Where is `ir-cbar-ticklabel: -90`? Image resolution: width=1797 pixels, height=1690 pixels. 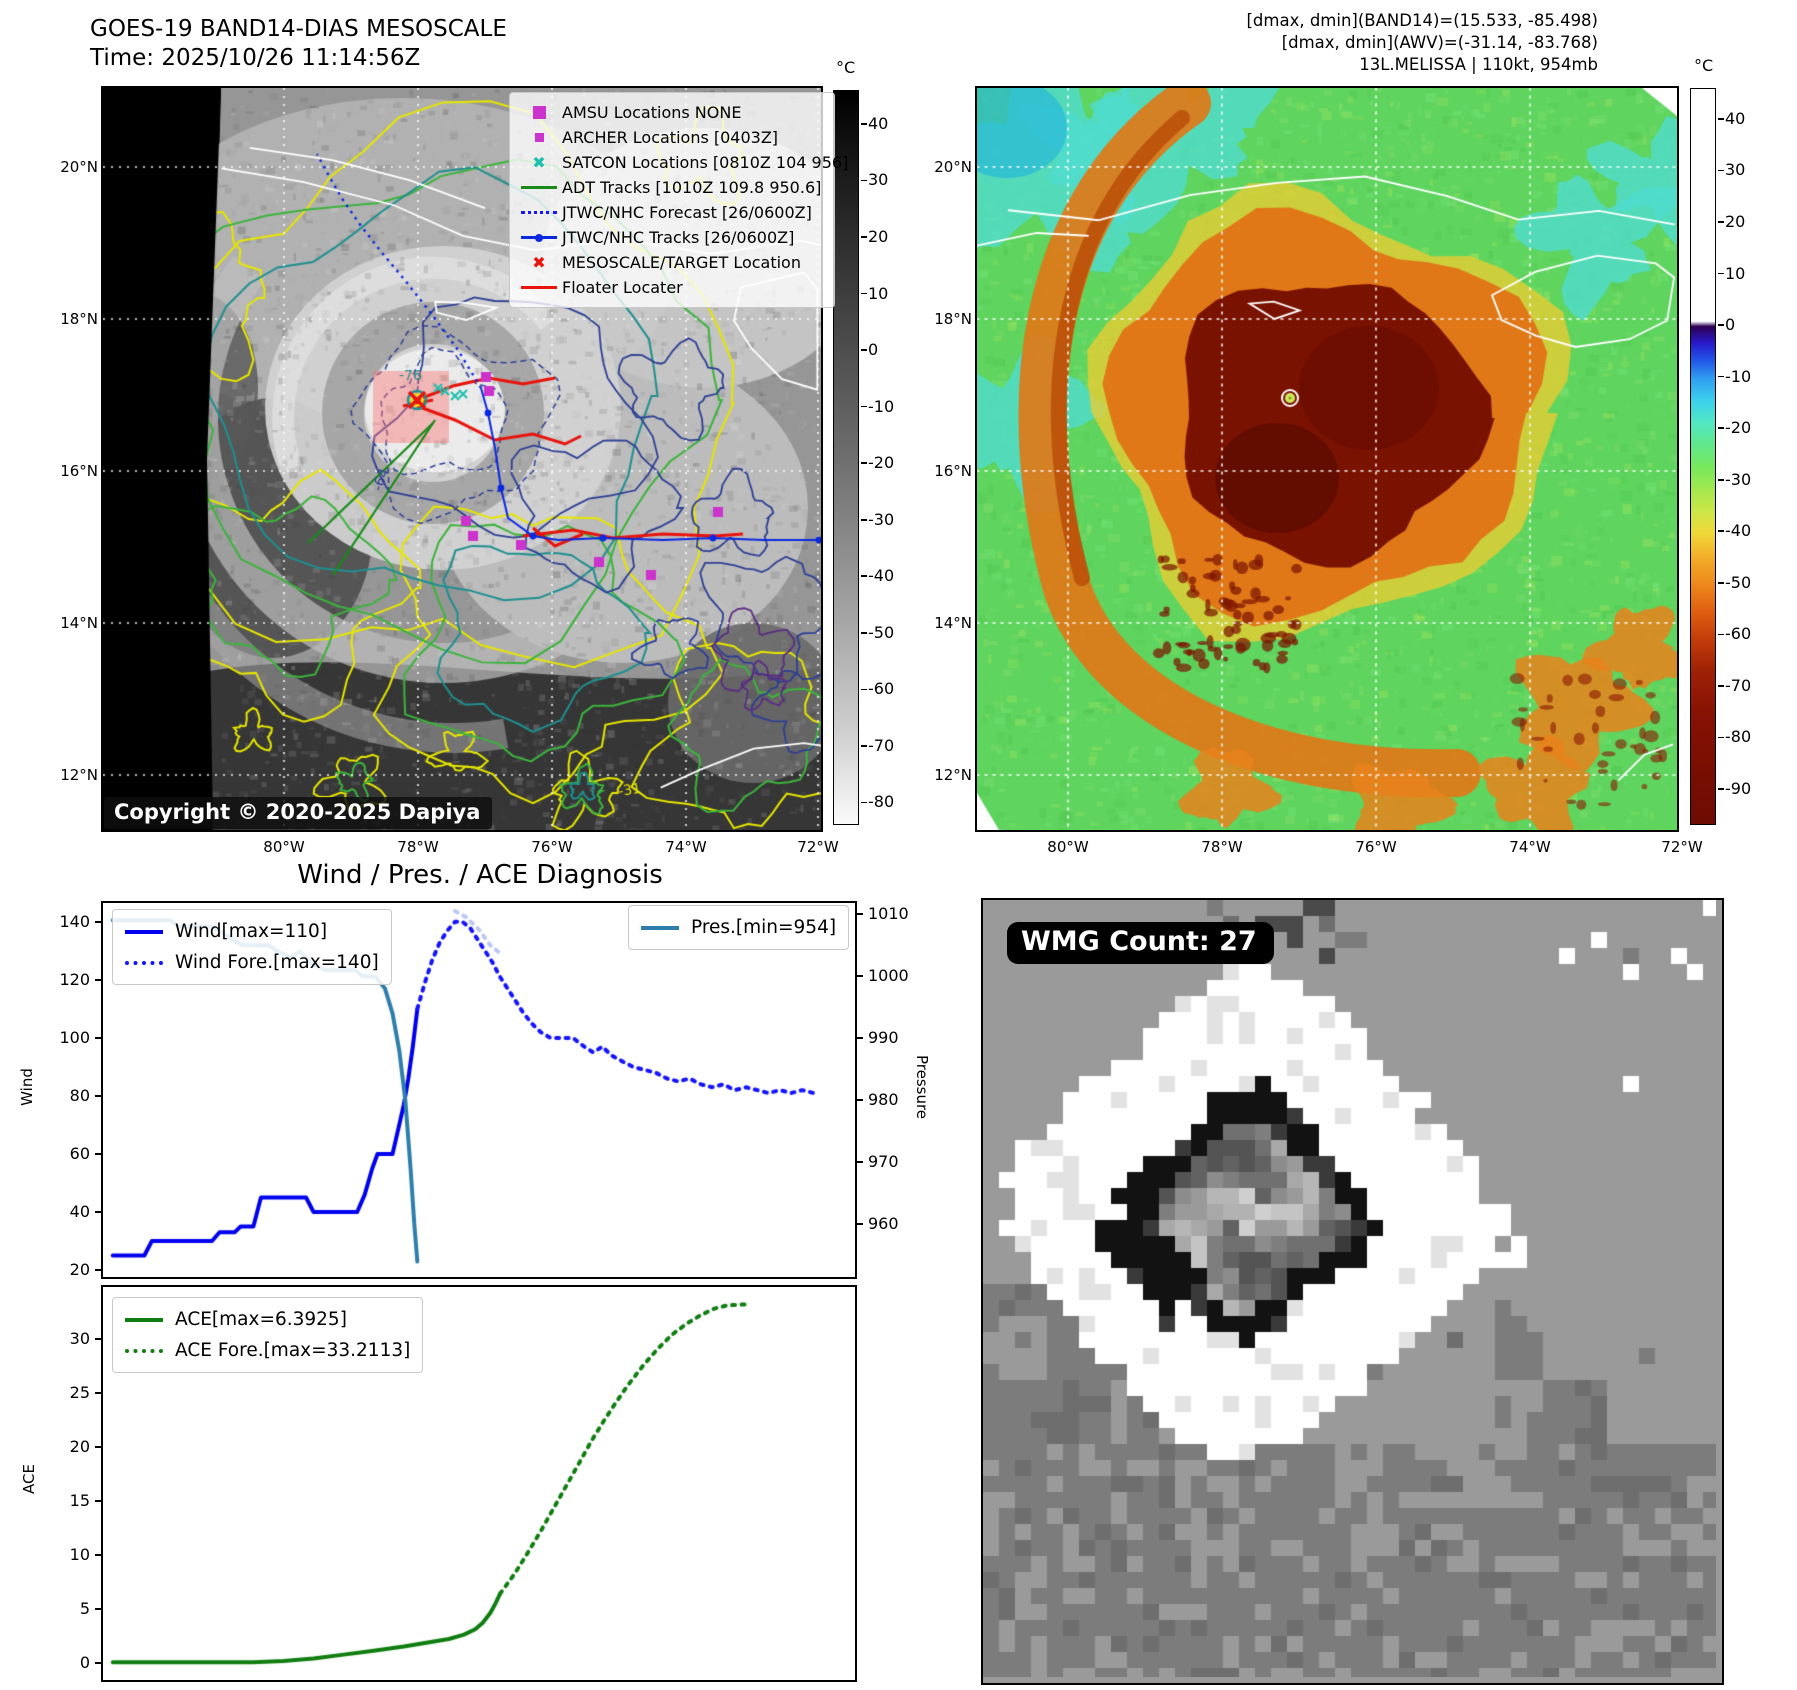
ir-cbar-ticklabel: -90 is located at coordinates (1738, 788).